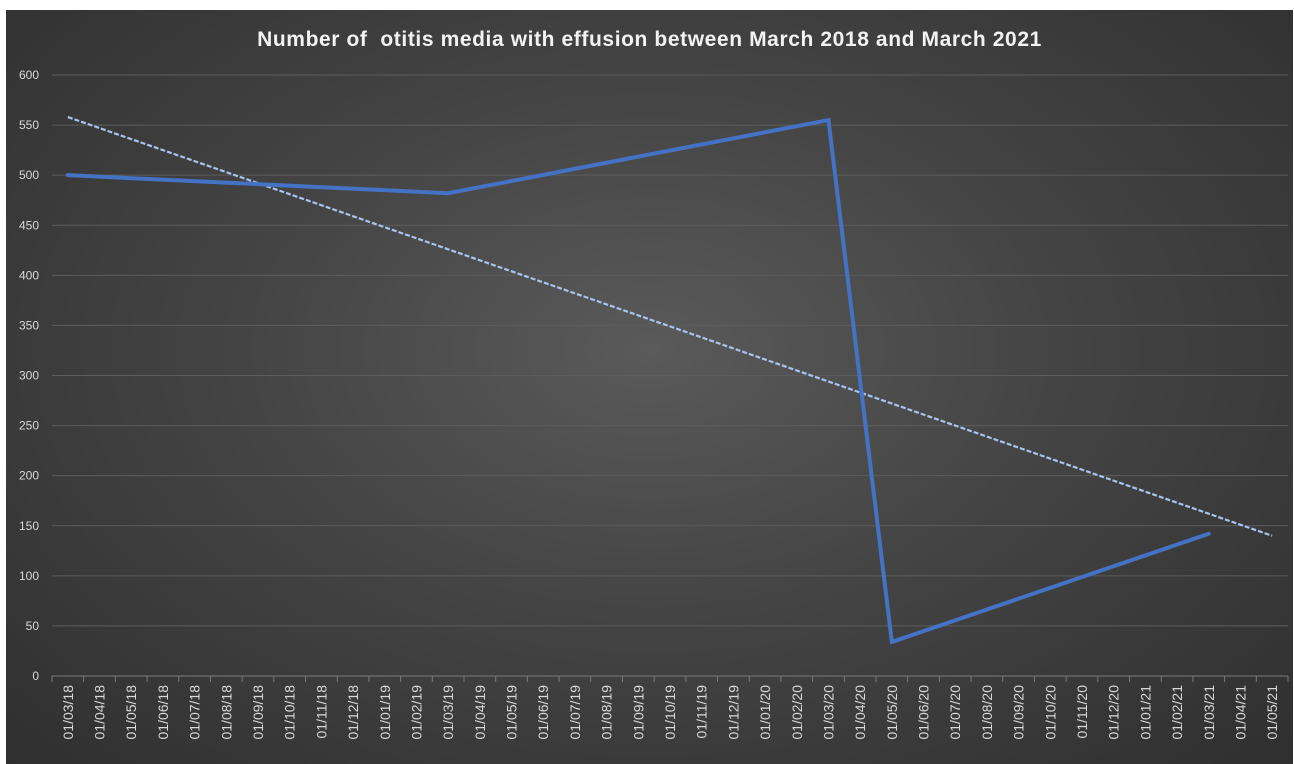 The image size is (1294, 764). I want to click on x-tick-label: 01/05/21, so click(1272, 712).